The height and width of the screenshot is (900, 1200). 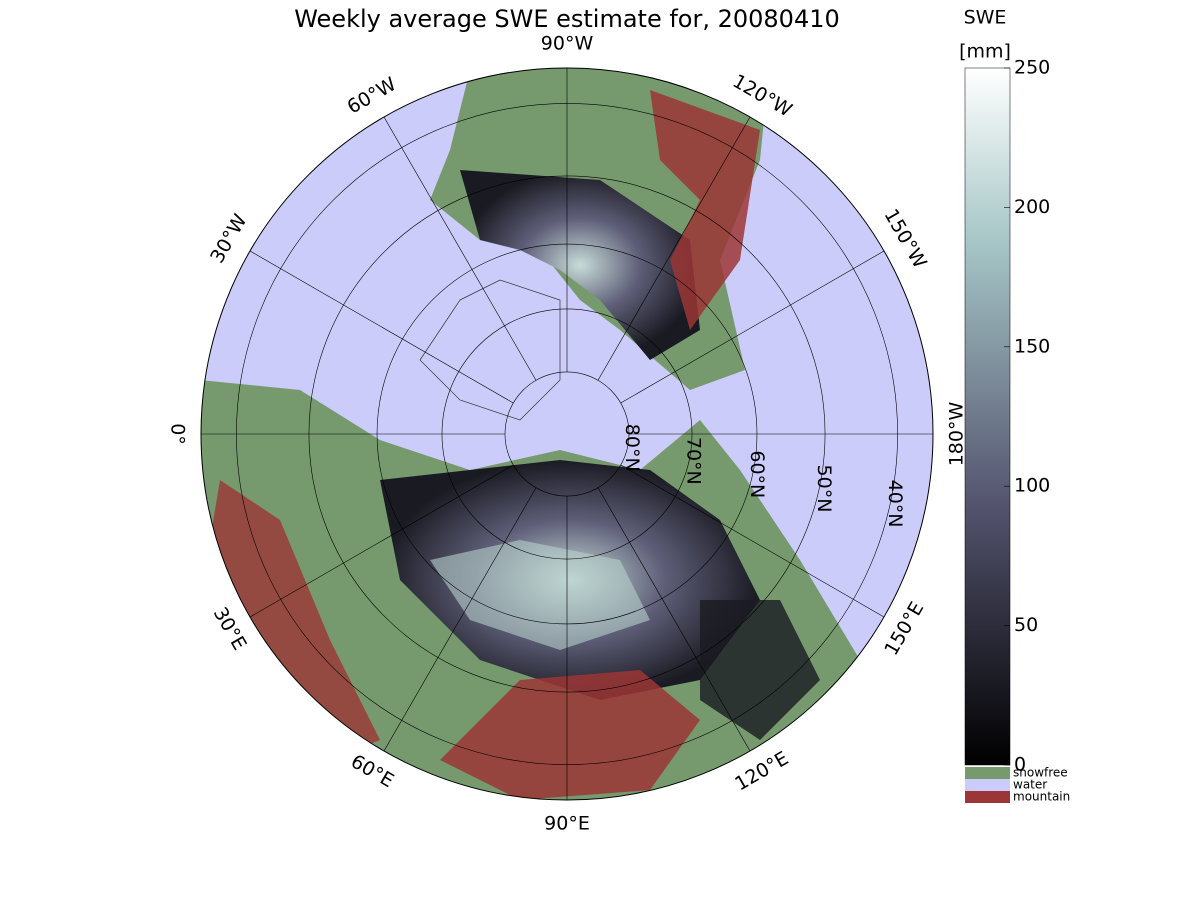 What do you see at coordinates (895, 504) in the screenshot?
I see `latitude-label: 40°N` at bounding box center [895, 504].